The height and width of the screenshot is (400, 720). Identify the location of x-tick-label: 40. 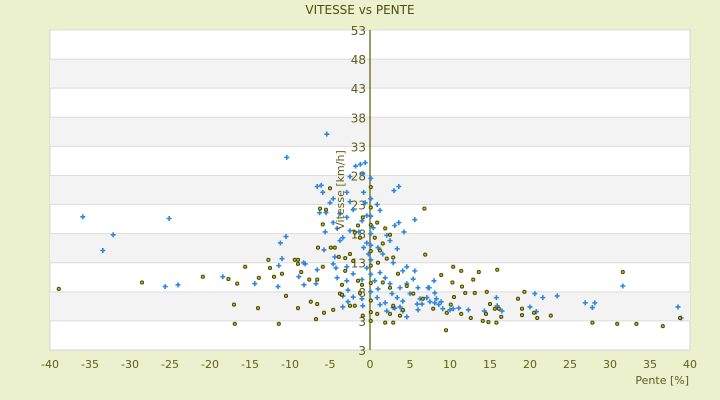
(690, 364).